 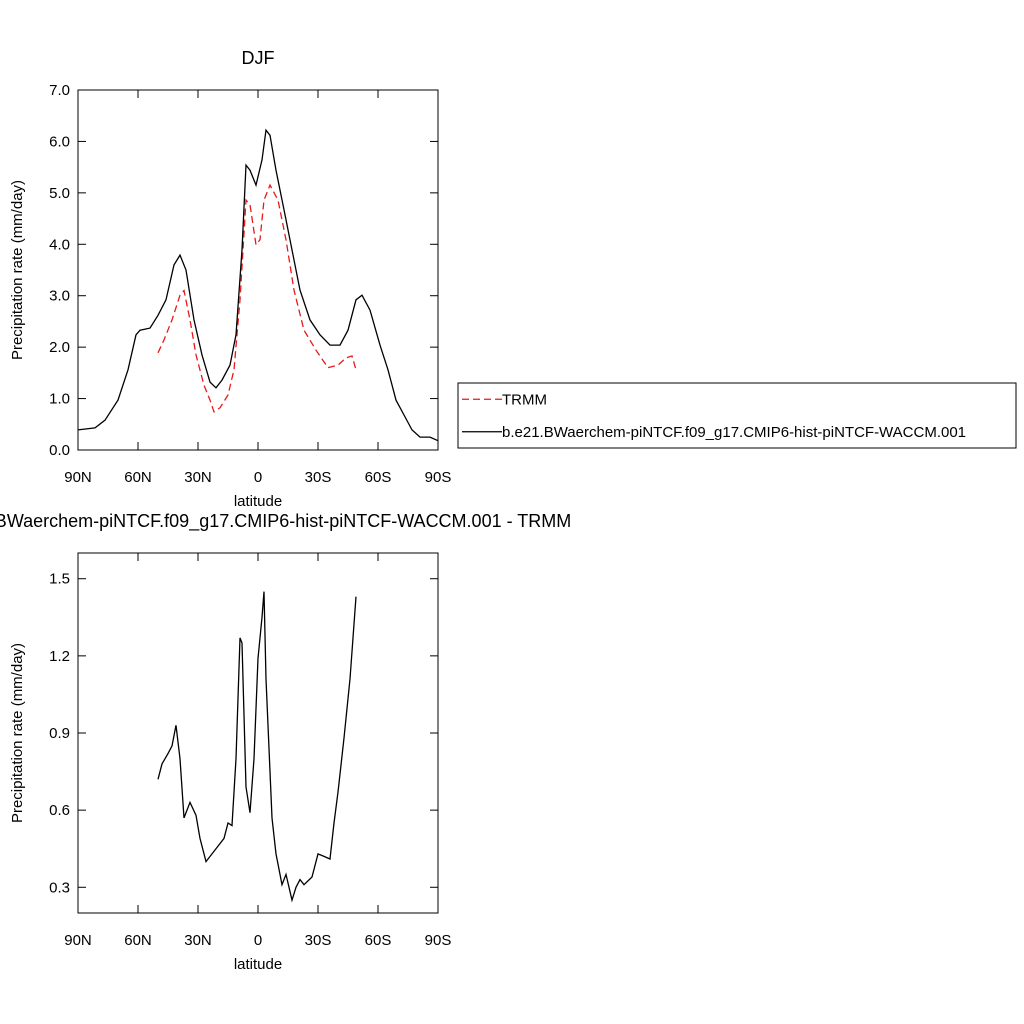 What do you see at coordinates (59, 193) in the screenshot?
I see `y-tick-label: 5.0` at bounding box center [59, 193].